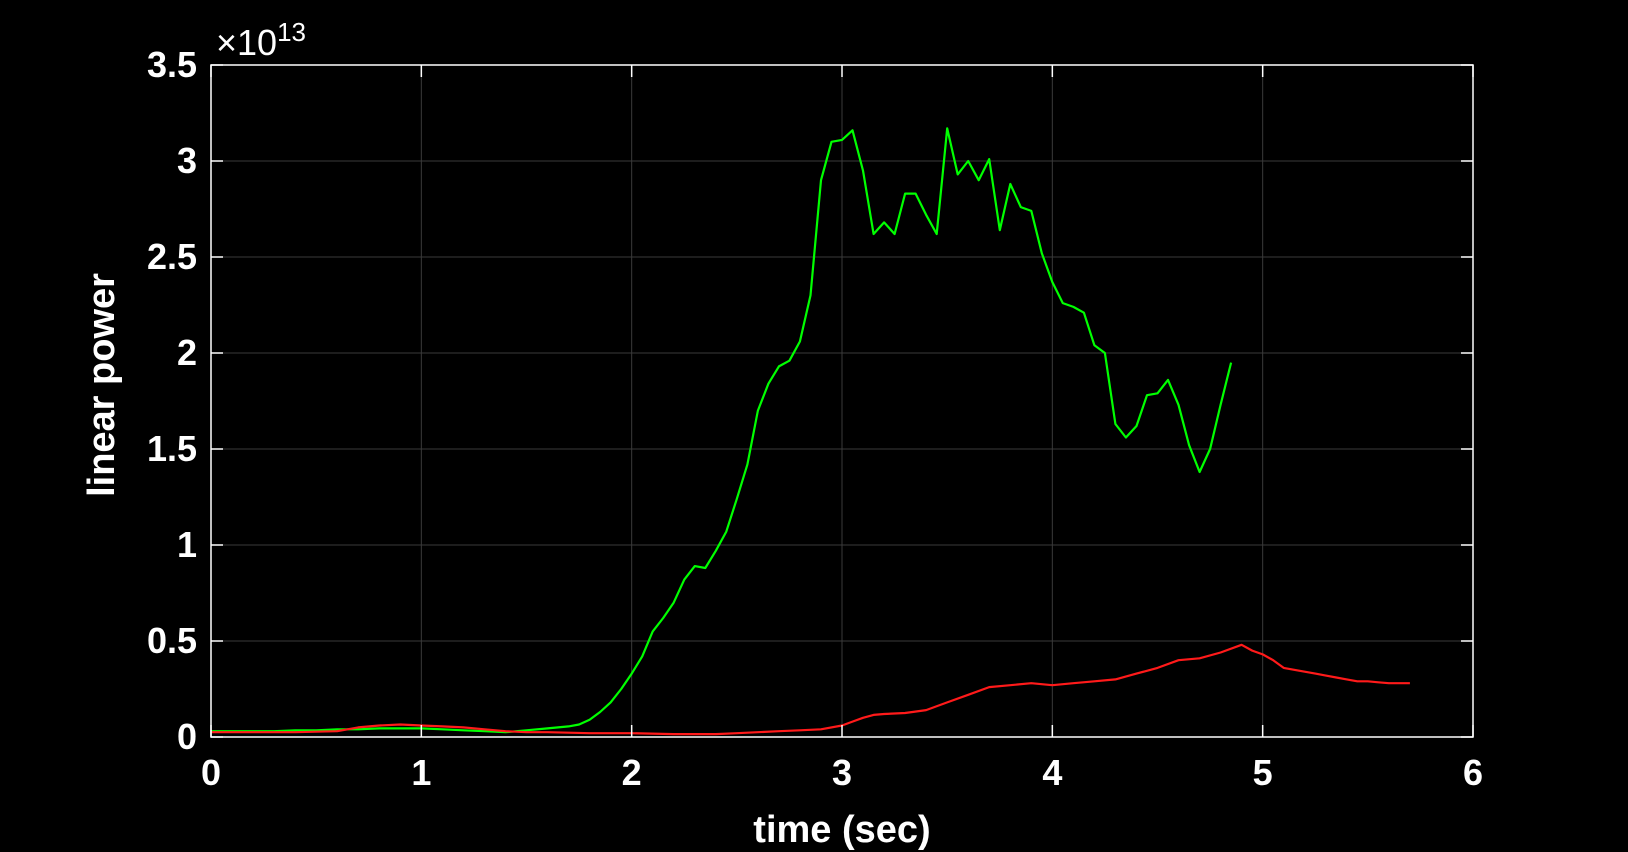  I want to click on y-tick-label: 1, so click(187, 544).